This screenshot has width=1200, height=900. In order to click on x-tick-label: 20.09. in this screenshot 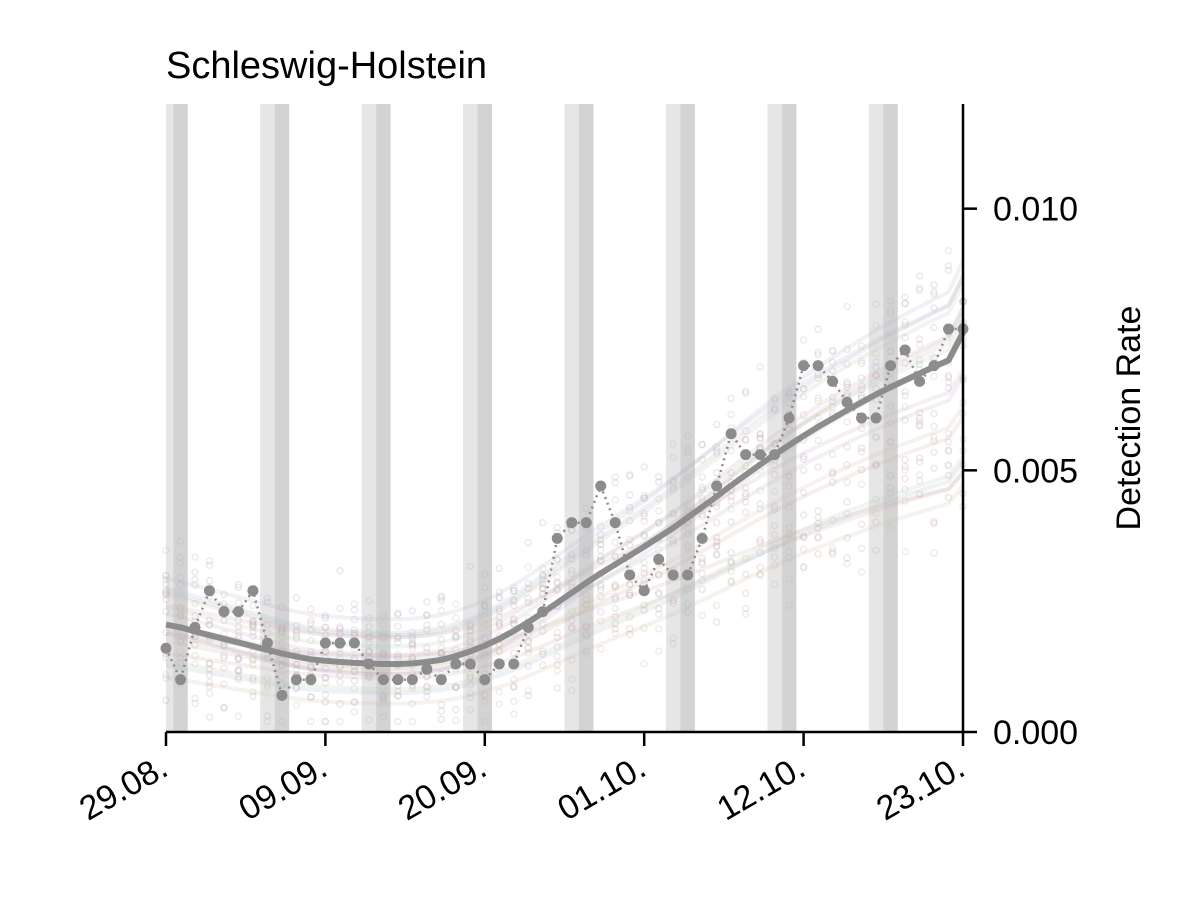, I will do `click(442, 788)`.